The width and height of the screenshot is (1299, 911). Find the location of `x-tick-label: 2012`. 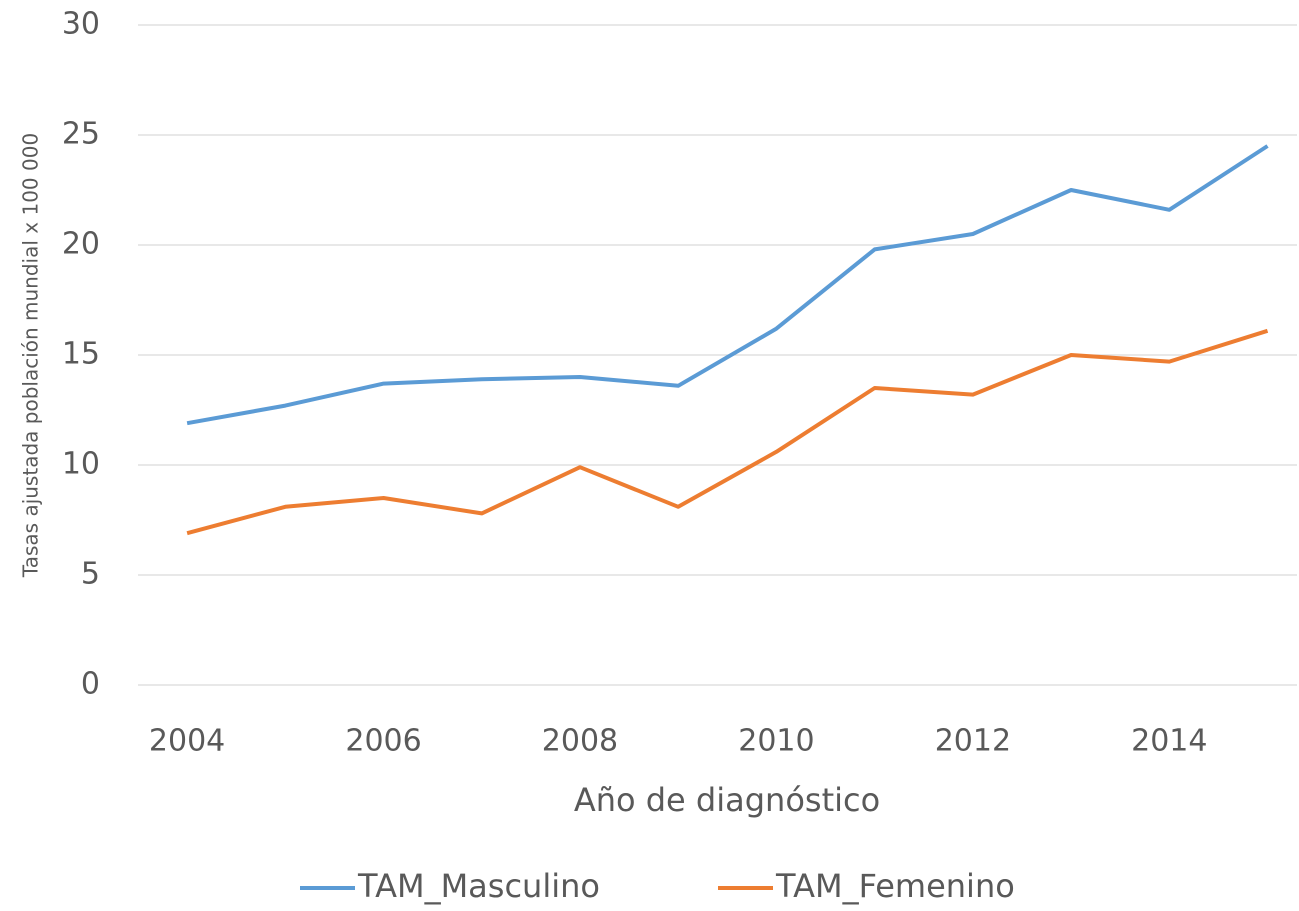

x-tick-label: 2012 is located at coordinates (973, 741).